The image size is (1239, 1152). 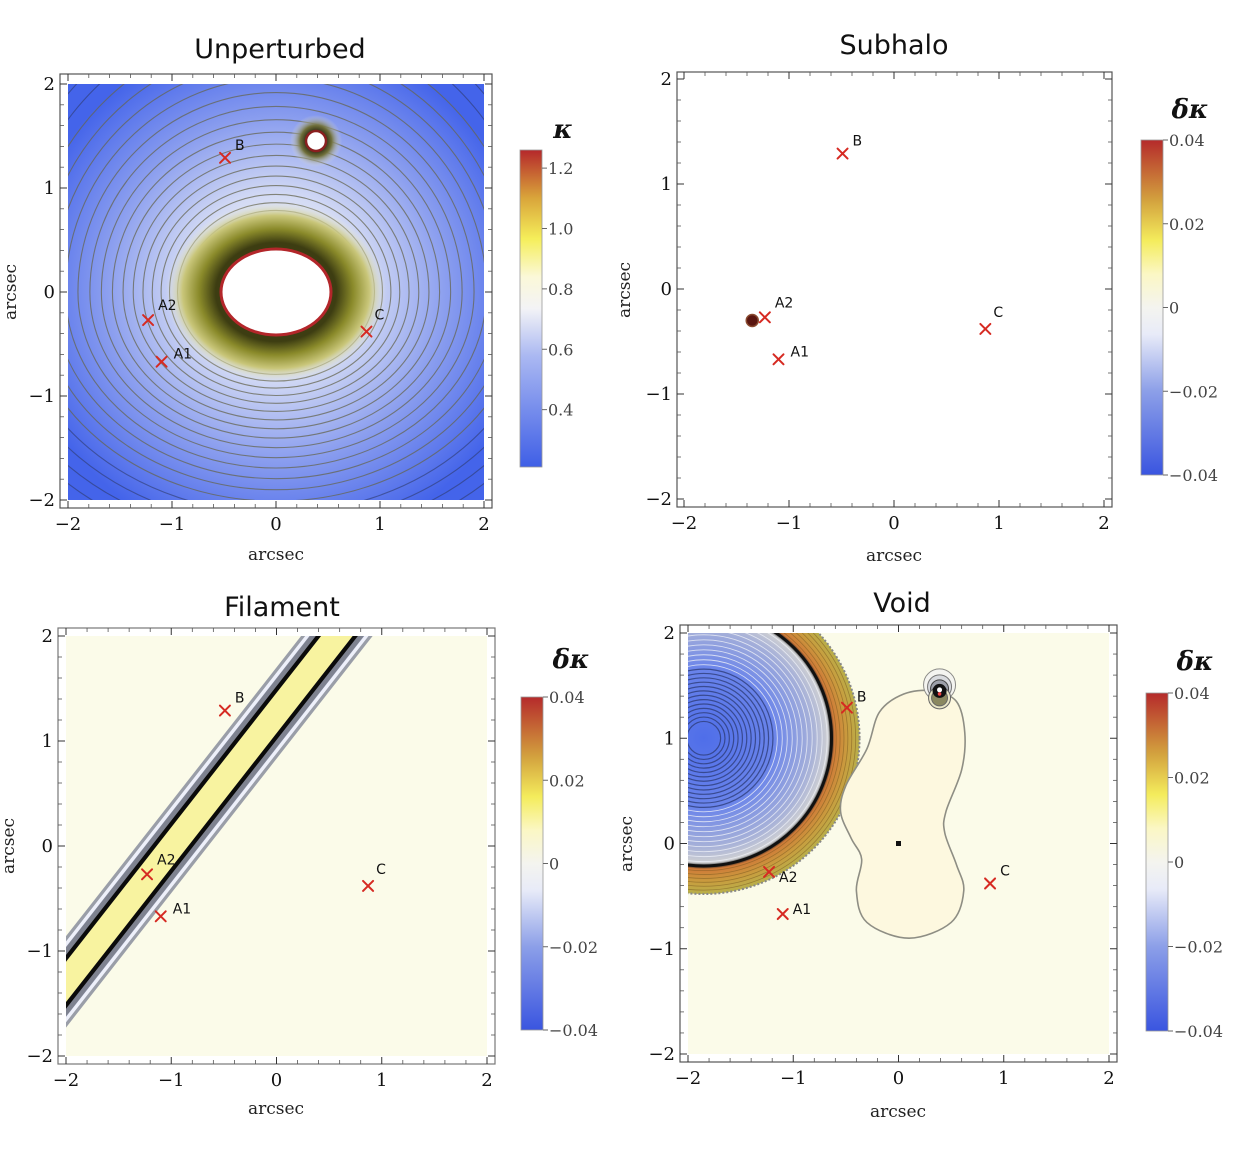 I want to click on colorbar, so click(x=1157, y=862).